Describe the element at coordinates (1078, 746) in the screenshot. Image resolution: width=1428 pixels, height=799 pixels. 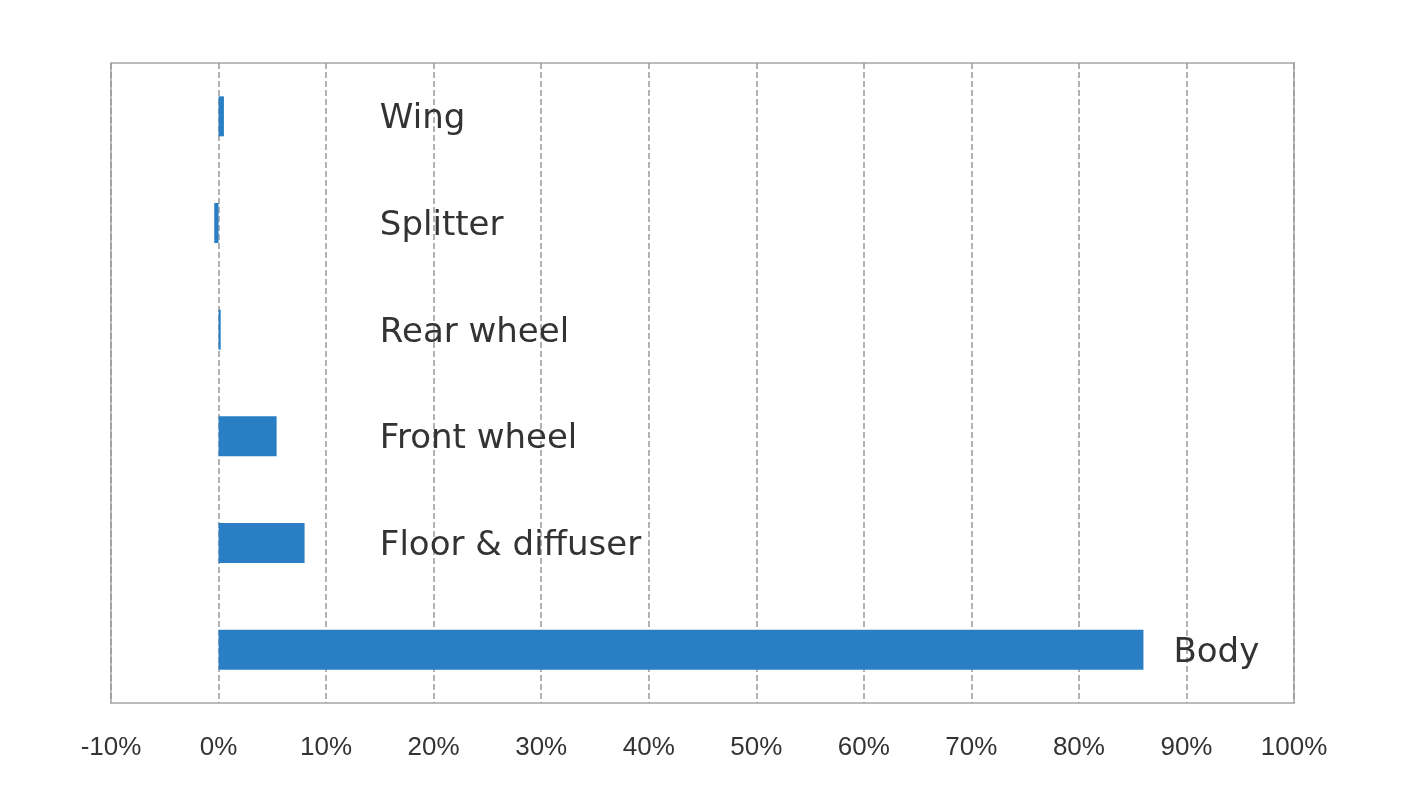
I see `x-tick-label: 80%` at that location.